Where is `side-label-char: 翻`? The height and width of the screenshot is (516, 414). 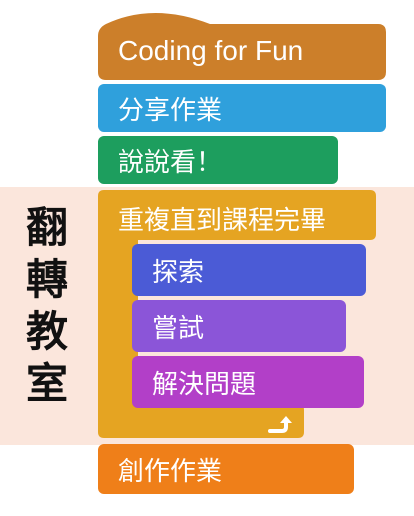 side-label-char: 翻 is located at coordinates (46, 227).